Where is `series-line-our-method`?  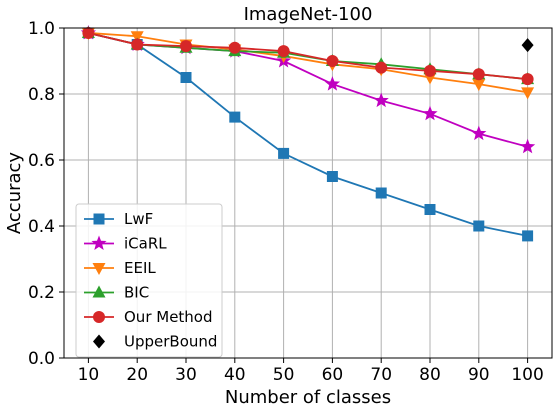 series-line-our-method is located at coordinates (308, 56).